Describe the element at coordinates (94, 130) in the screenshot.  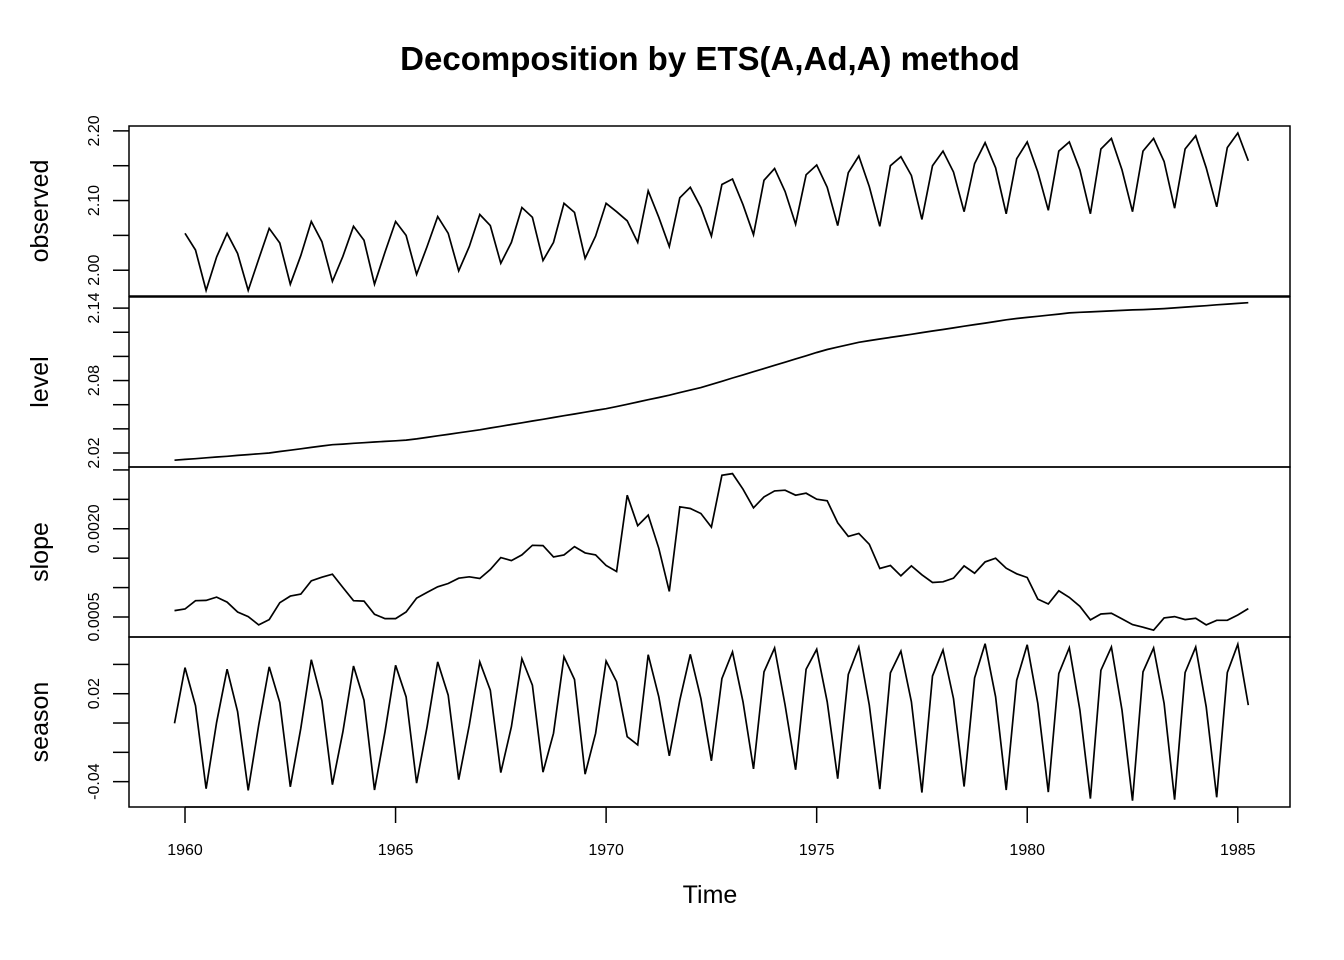
I see `observed-y-tick-label: 2.20` at that location.